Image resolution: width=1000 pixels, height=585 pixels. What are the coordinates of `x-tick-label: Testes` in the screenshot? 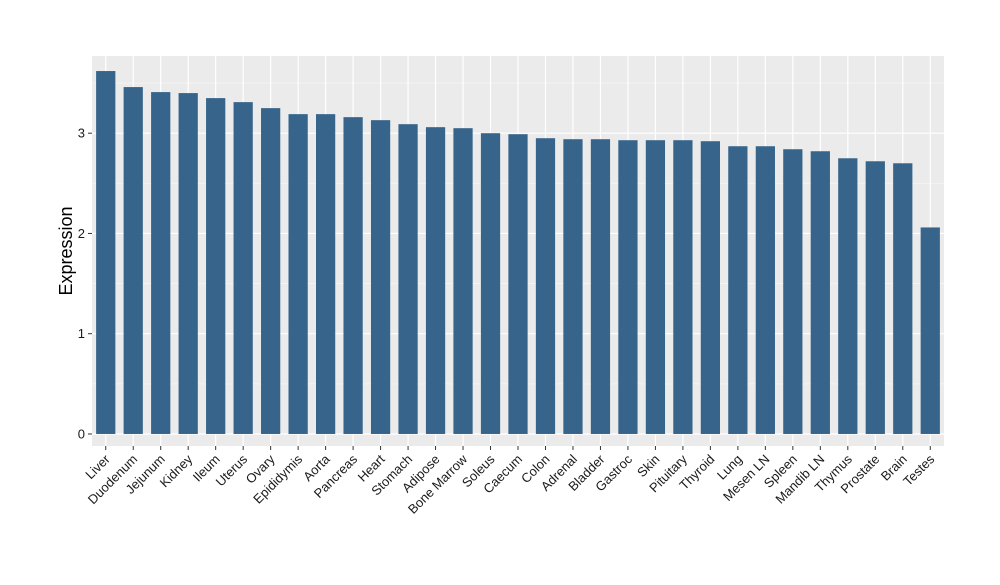 It's located at (919, 470).